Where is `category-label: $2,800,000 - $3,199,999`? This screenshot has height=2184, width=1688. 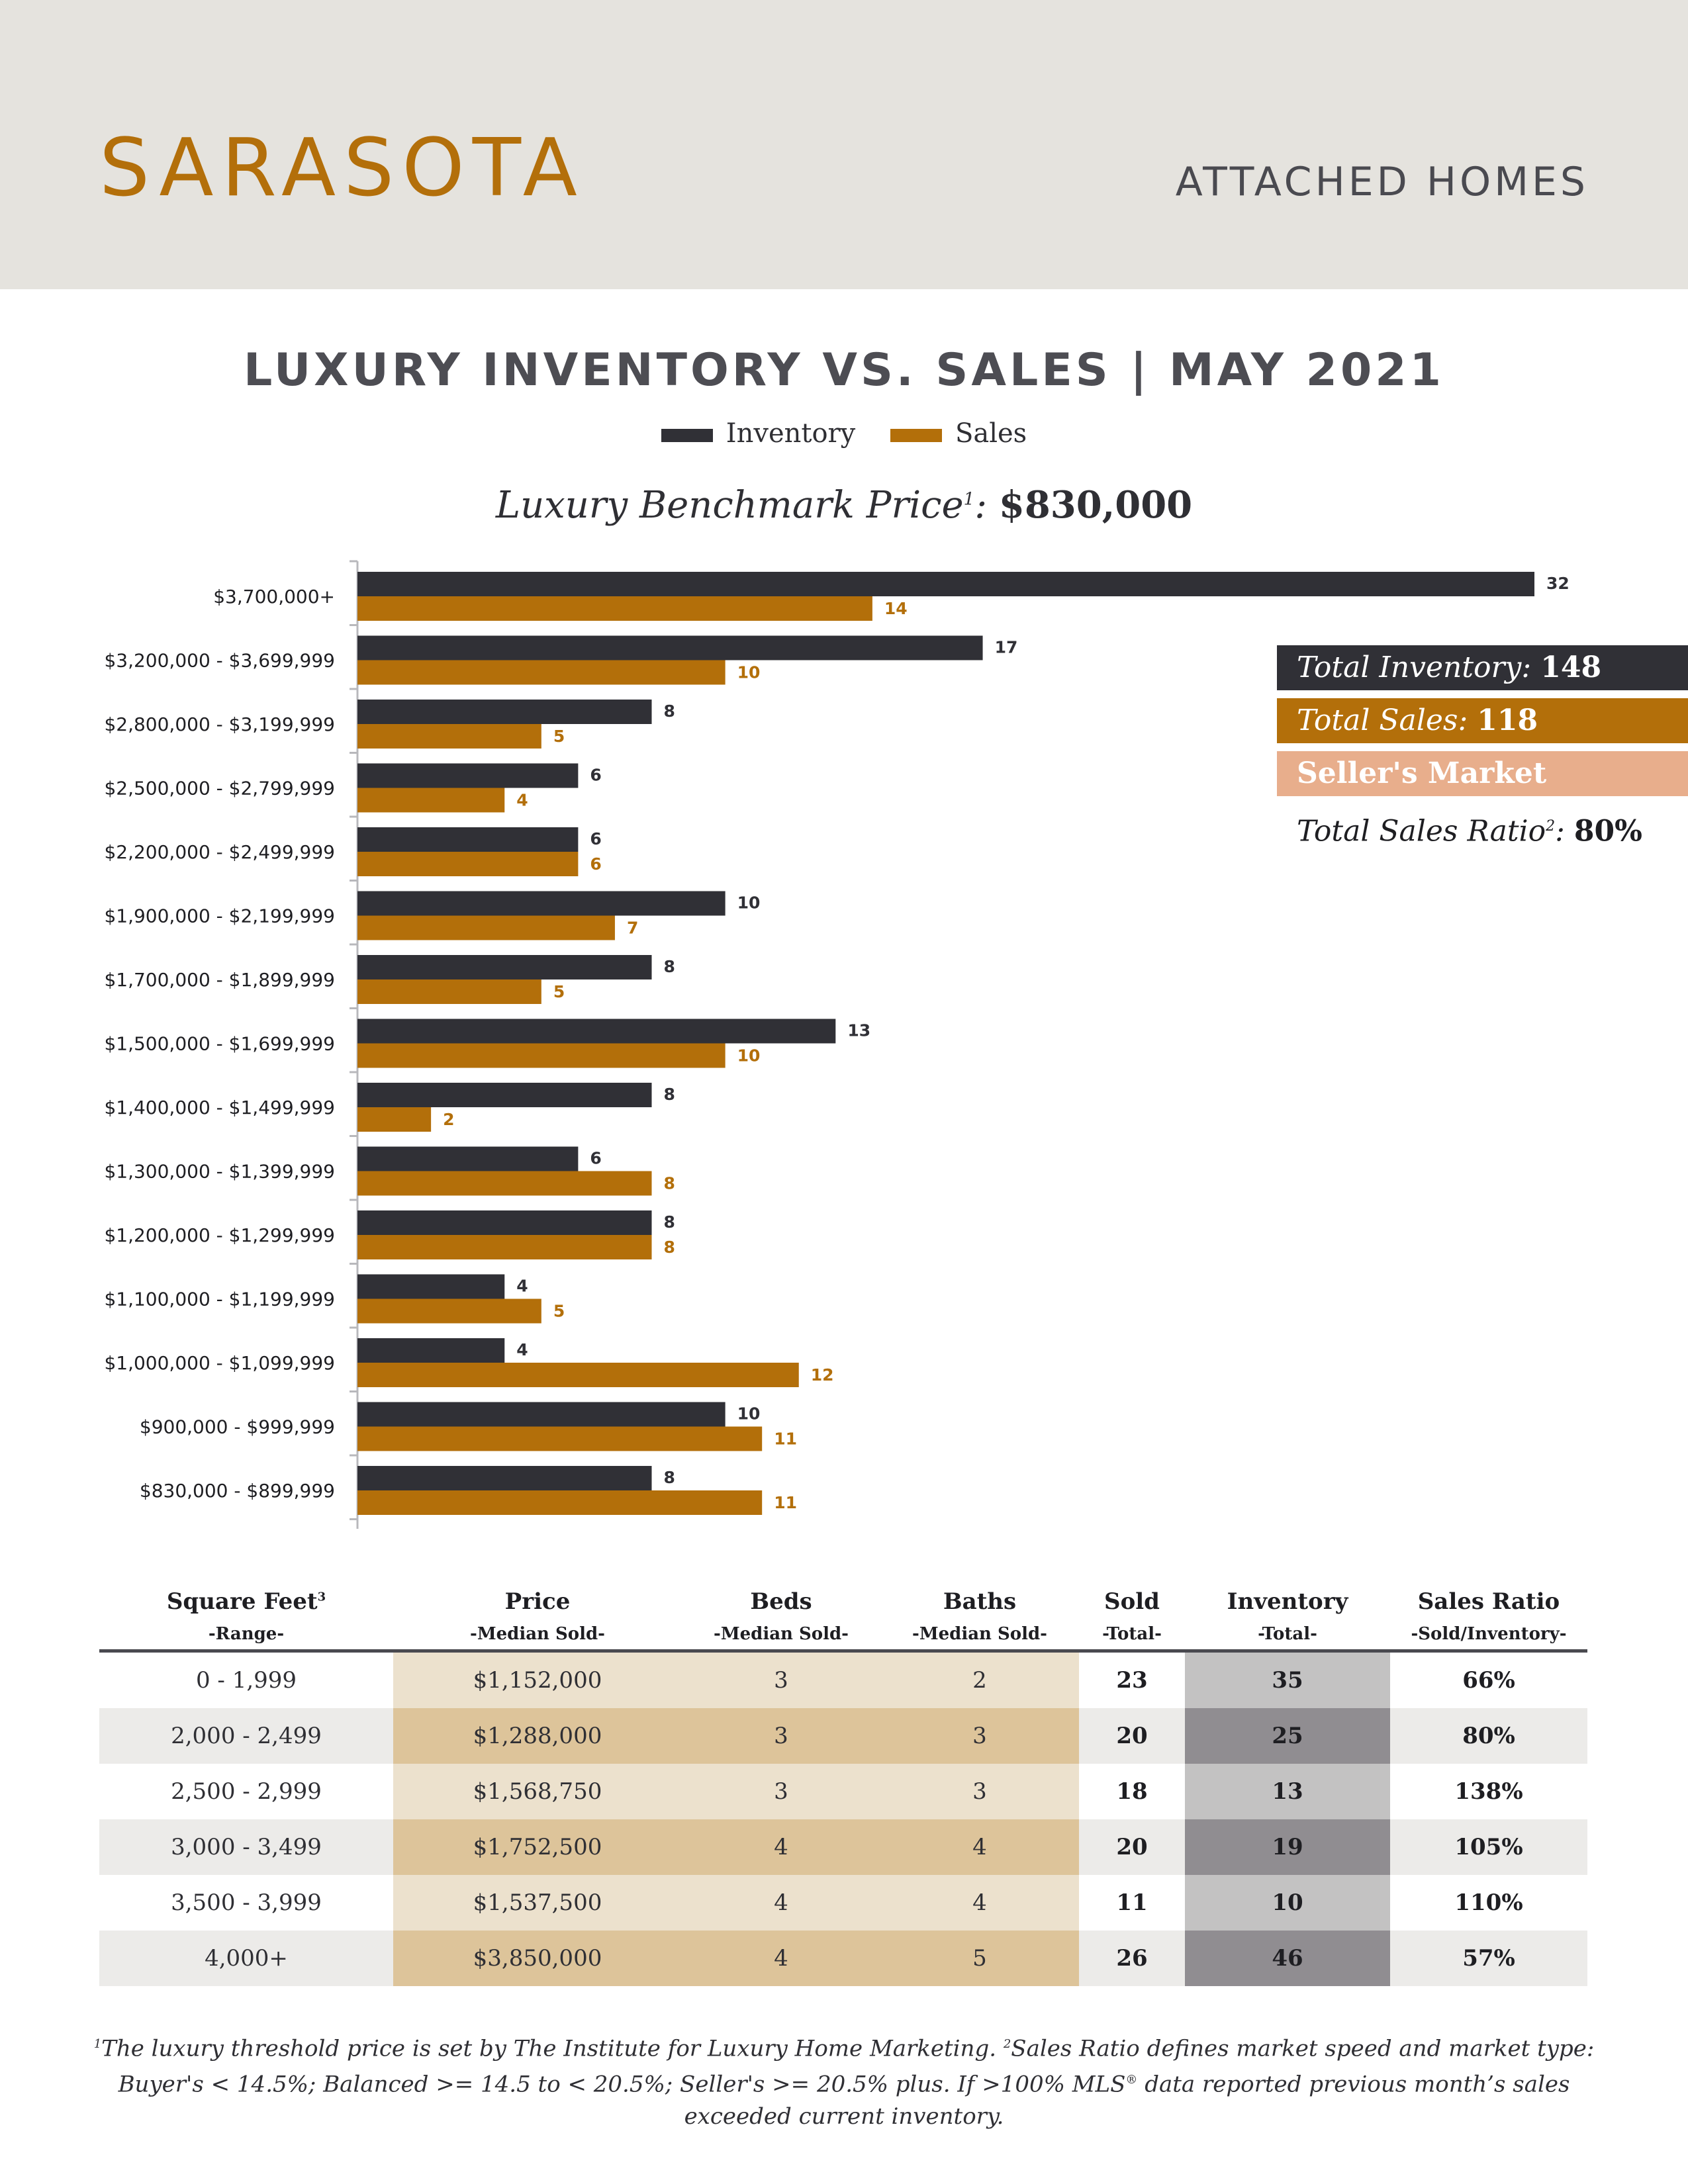 category-label: $2,800,000 - $3,199,999 is located at coordinates (219, 724).